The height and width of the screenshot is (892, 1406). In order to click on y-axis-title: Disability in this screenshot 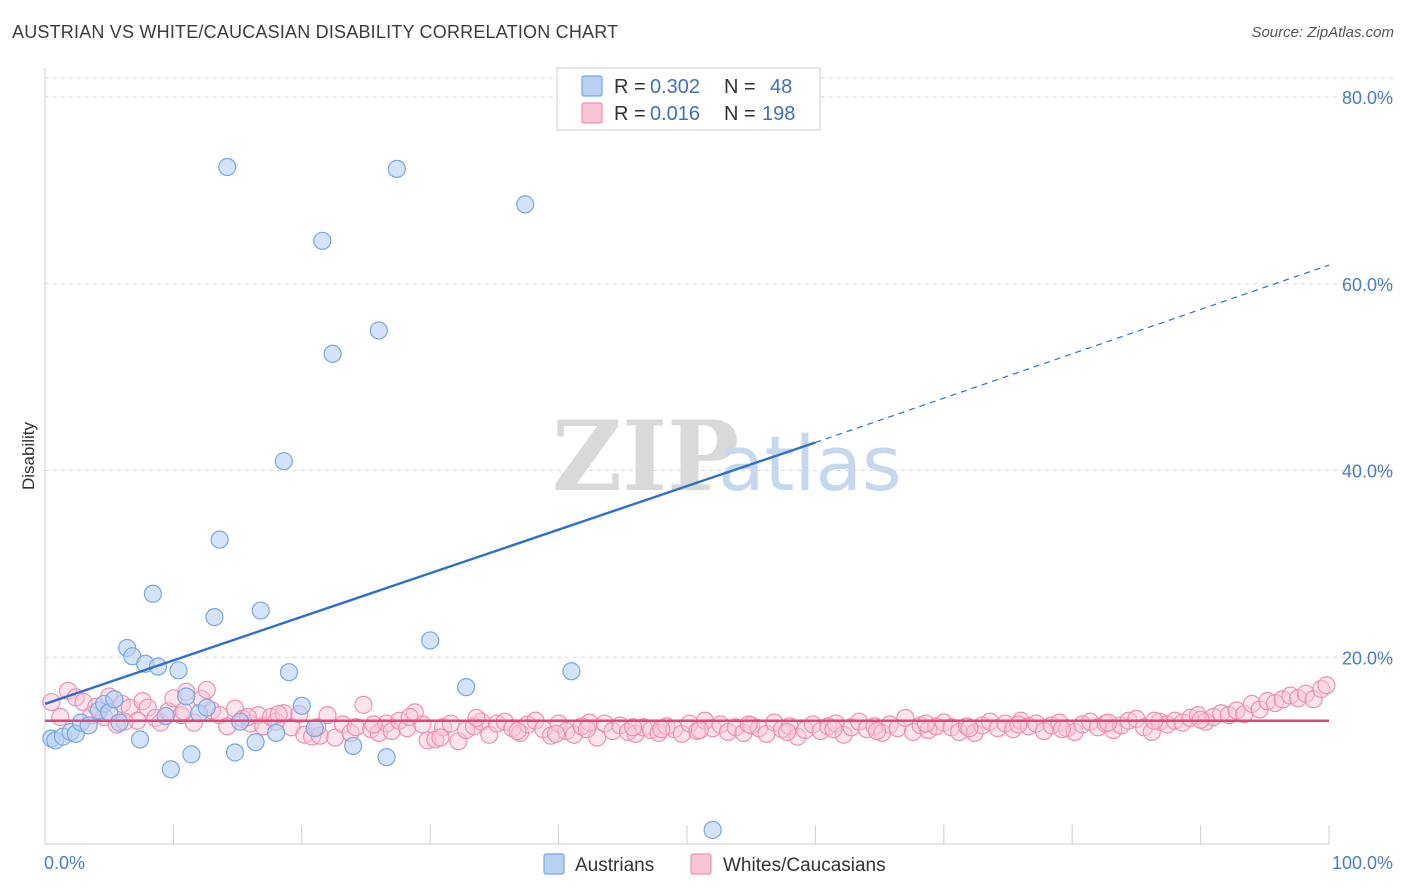, I will do `click(28, 455)`.